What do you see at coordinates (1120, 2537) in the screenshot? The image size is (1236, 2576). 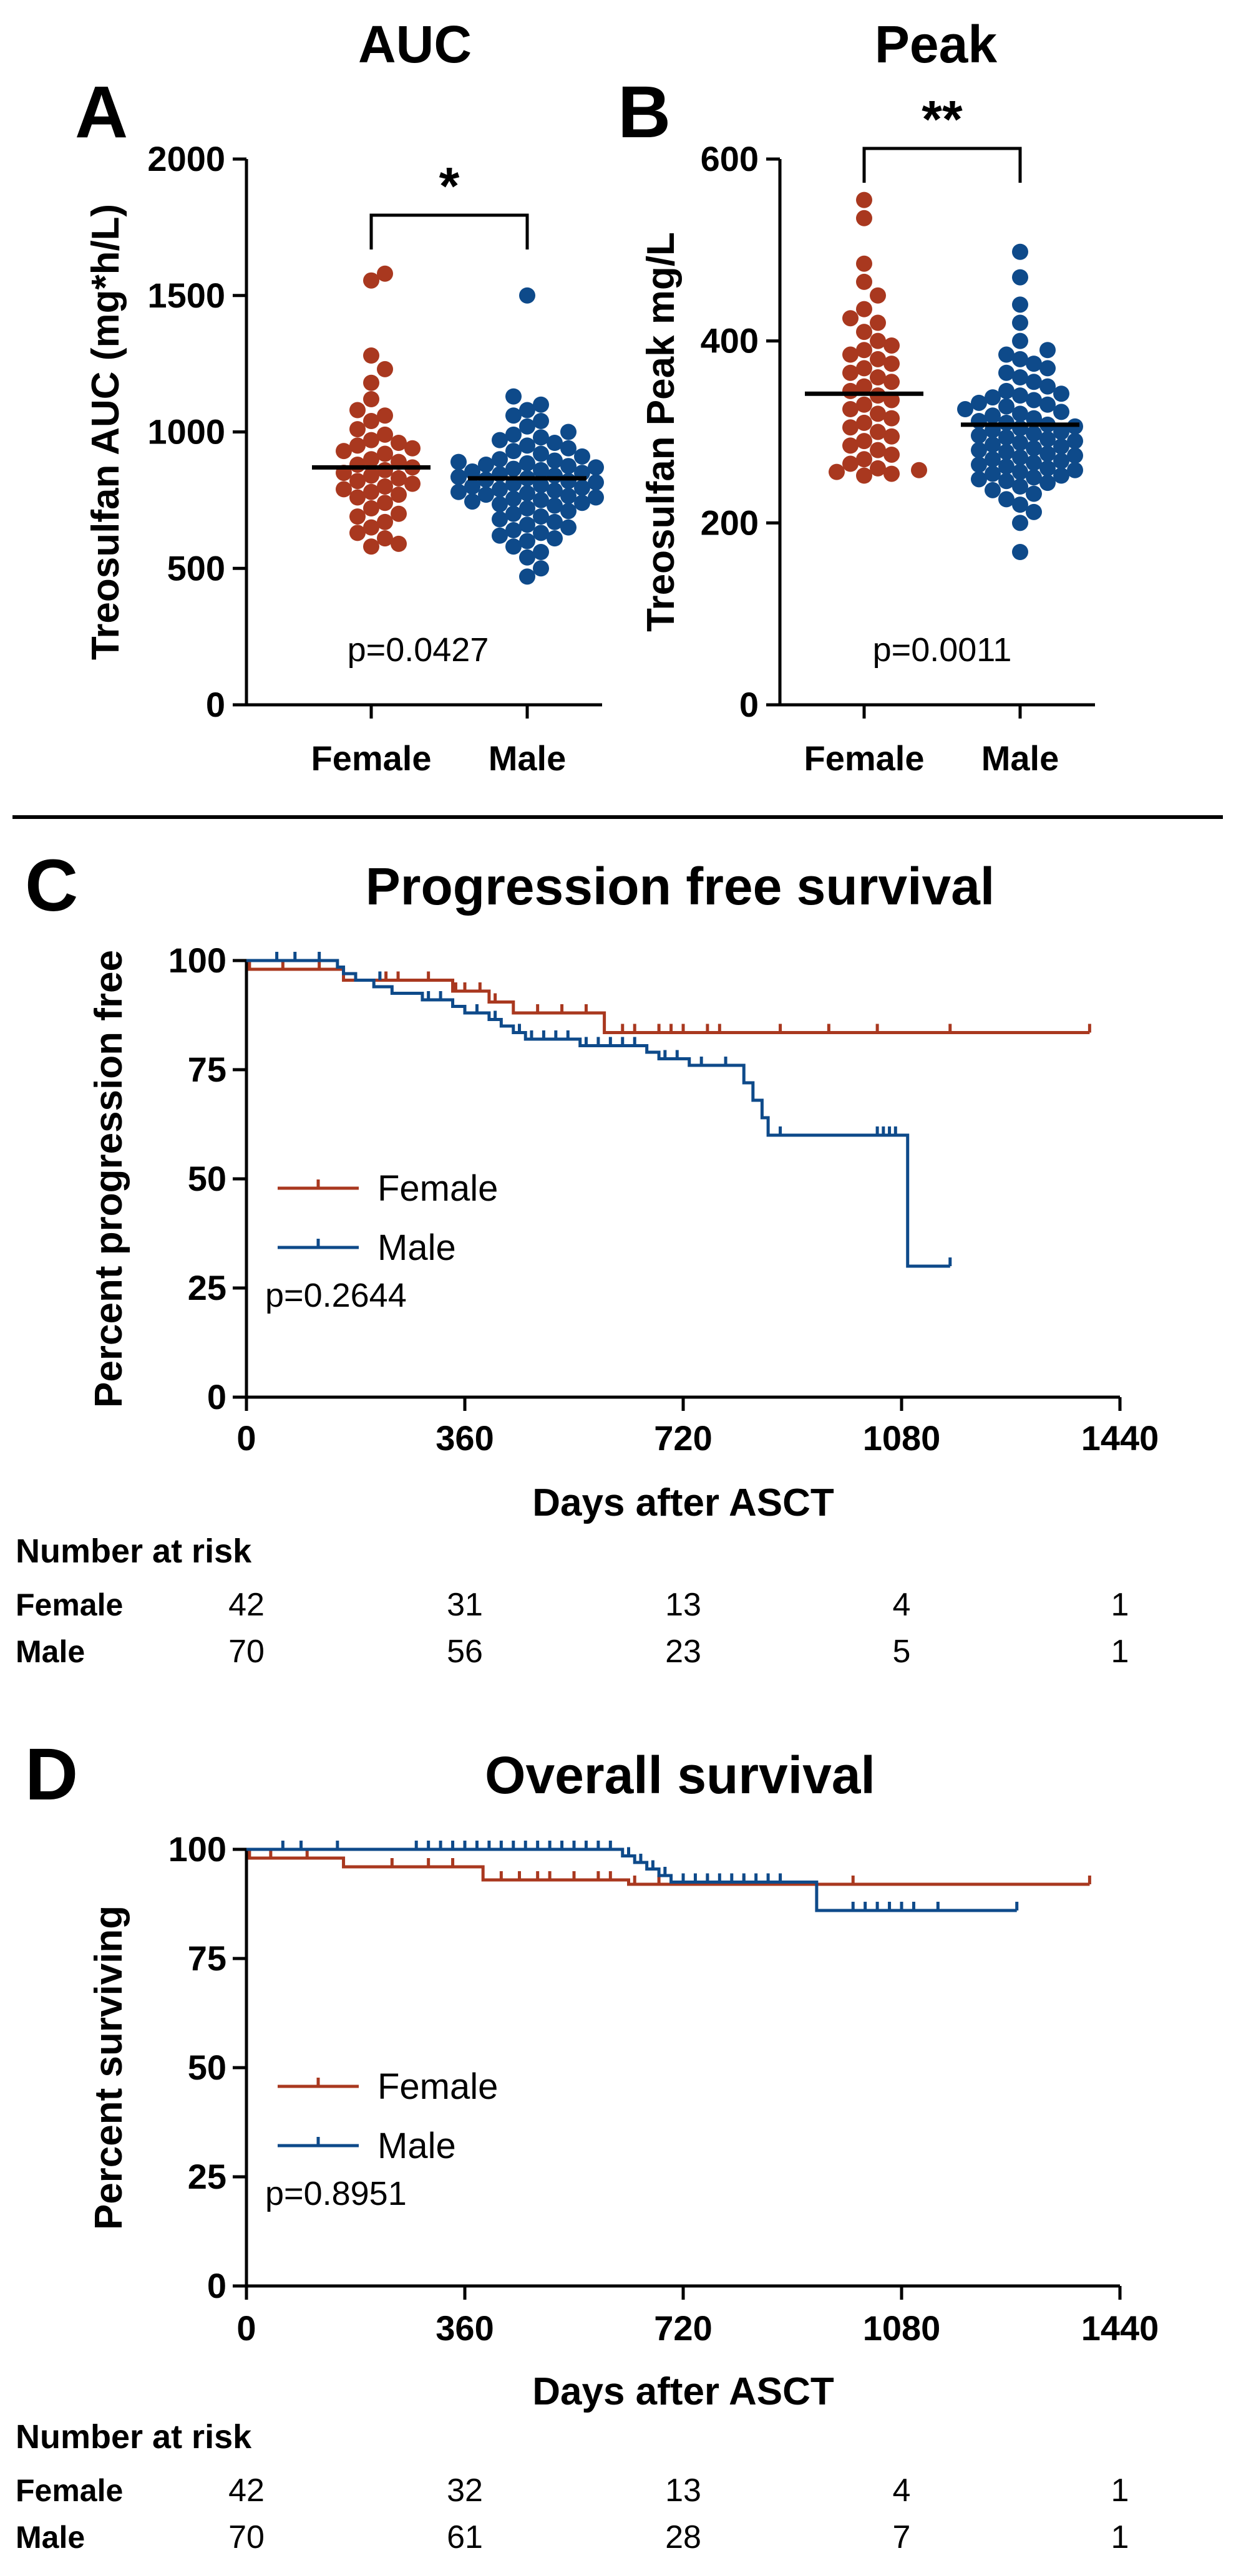 I see `risk-count: 1` at bounding box center [1120, 2537].